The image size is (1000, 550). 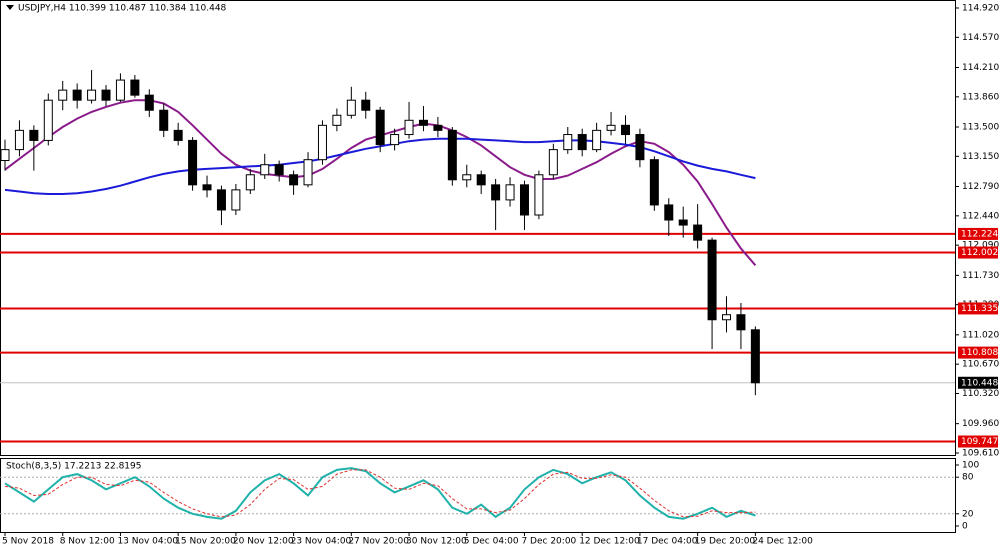 I want to click on y-tick-label: 113.500, so click(x=980, y=128).